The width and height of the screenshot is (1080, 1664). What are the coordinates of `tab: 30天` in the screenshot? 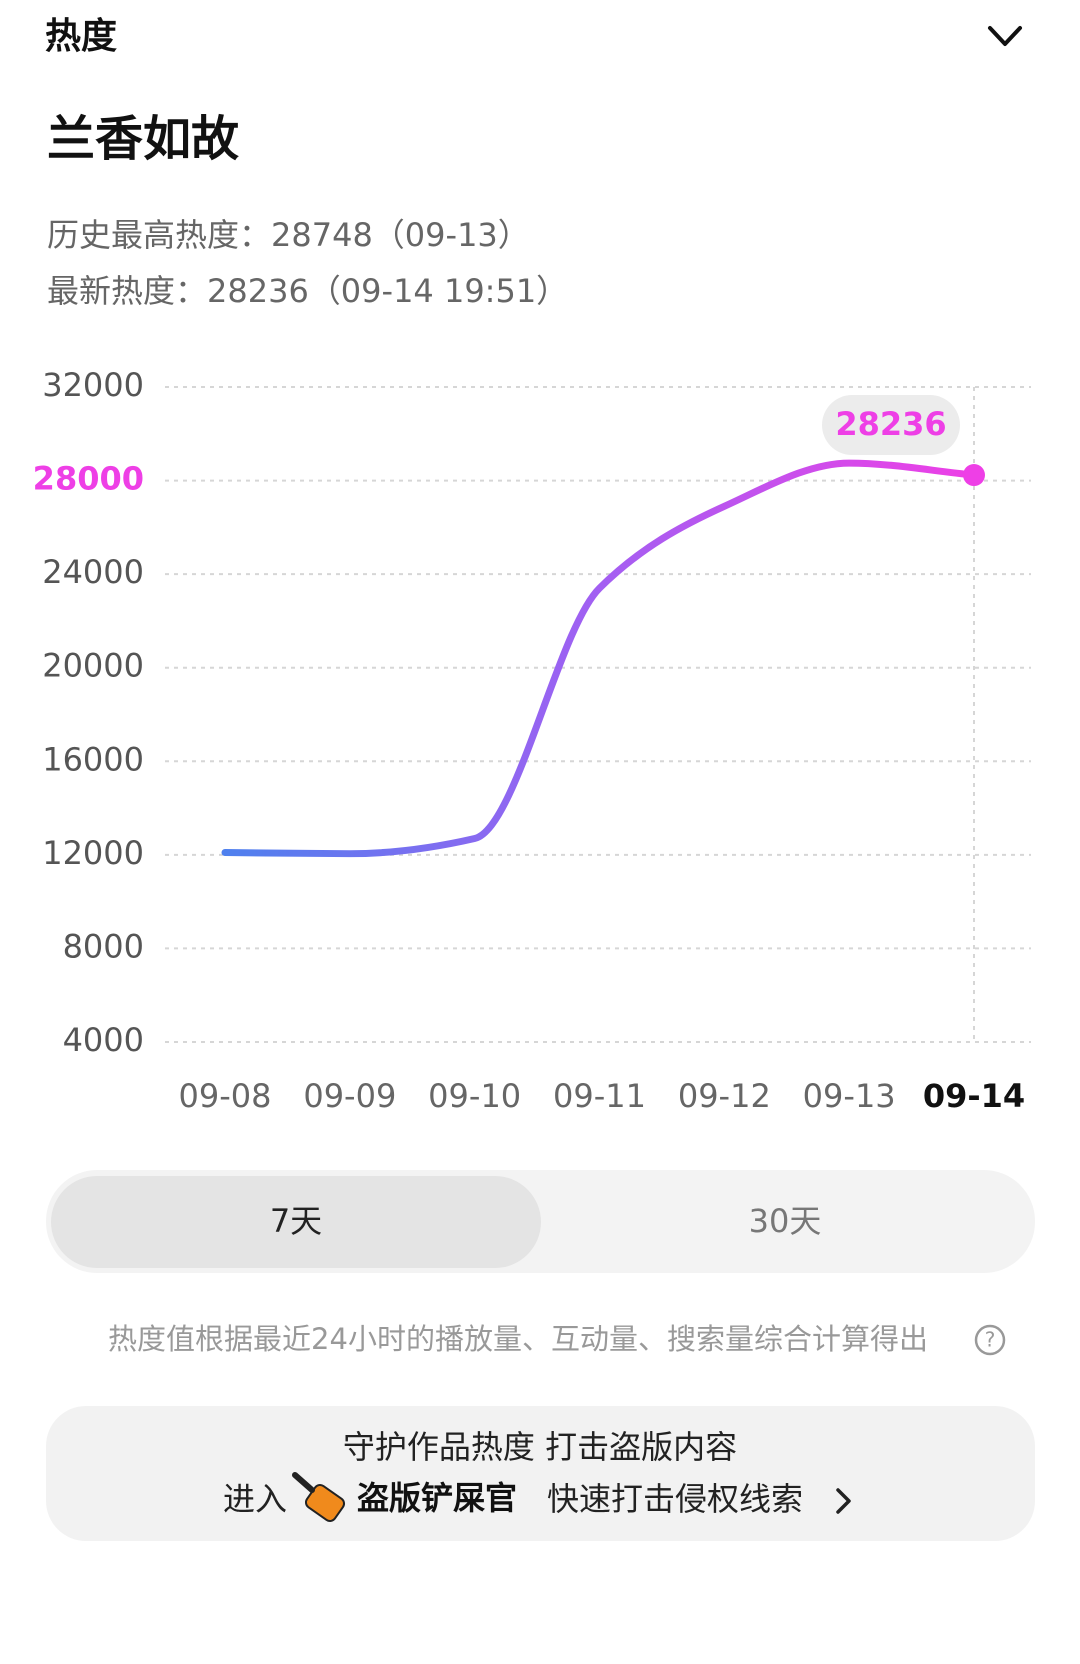 It's located at (785, 1221).